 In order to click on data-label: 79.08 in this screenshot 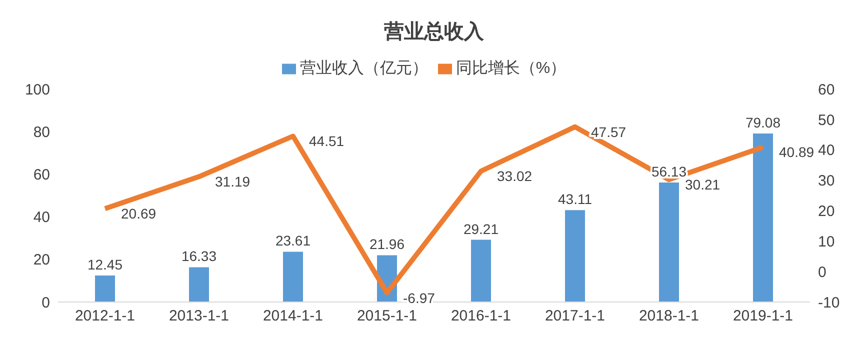, I will do `click(763, 122)`.